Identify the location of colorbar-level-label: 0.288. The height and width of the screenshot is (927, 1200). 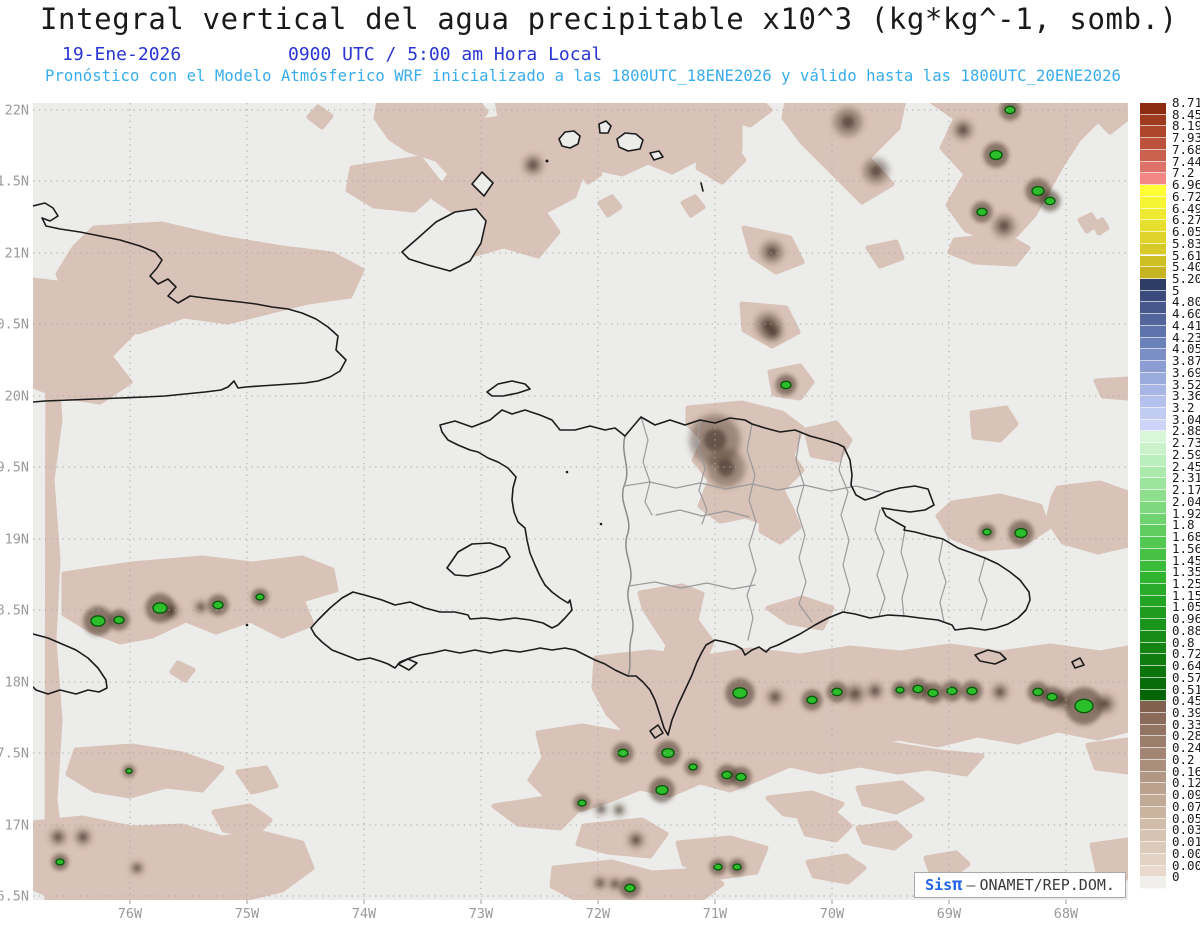
(1186, 736).